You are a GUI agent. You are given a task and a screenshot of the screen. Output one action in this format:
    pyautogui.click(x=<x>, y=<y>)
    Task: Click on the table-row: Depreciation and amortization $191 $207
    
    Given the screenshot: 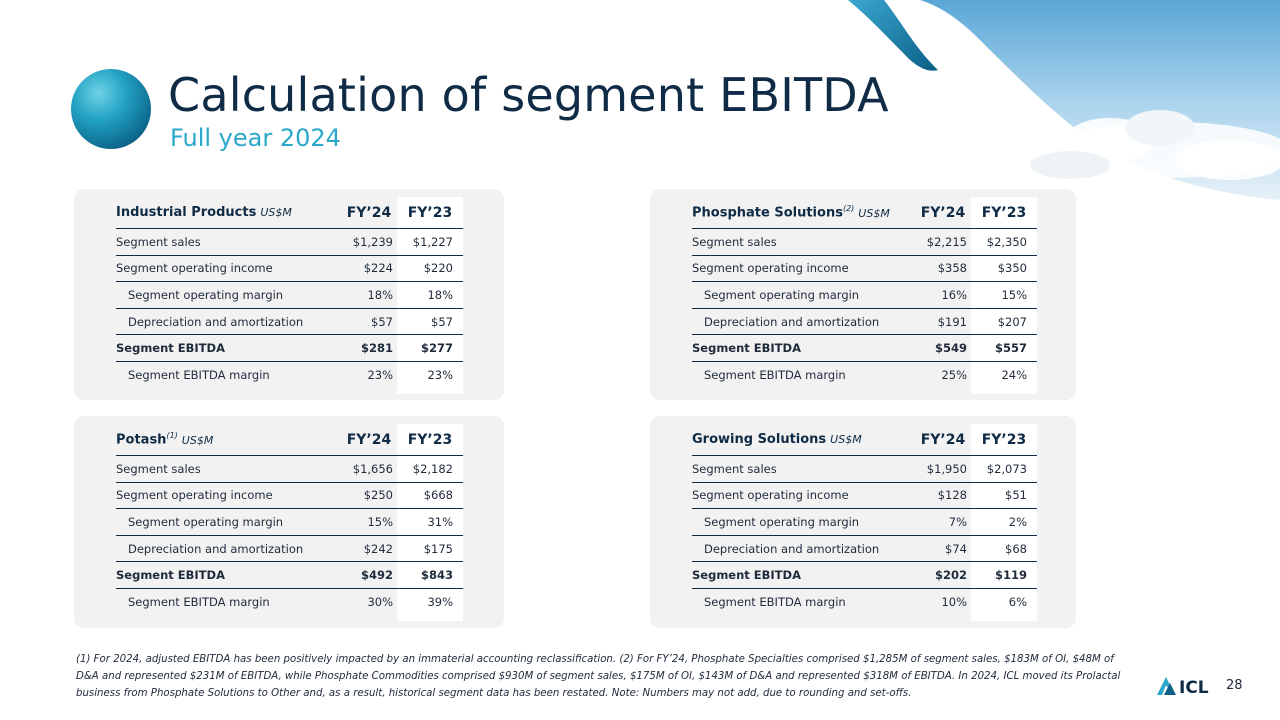 What is the action you would take?
    pyautogui.click(x=864, y=322)
    